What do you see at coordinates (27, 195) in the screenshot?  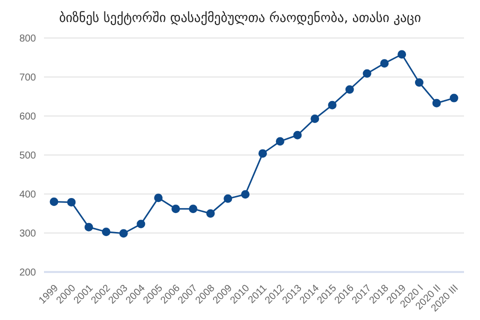 I see `y-tick-label: 400` at bounding box center [27, 195].